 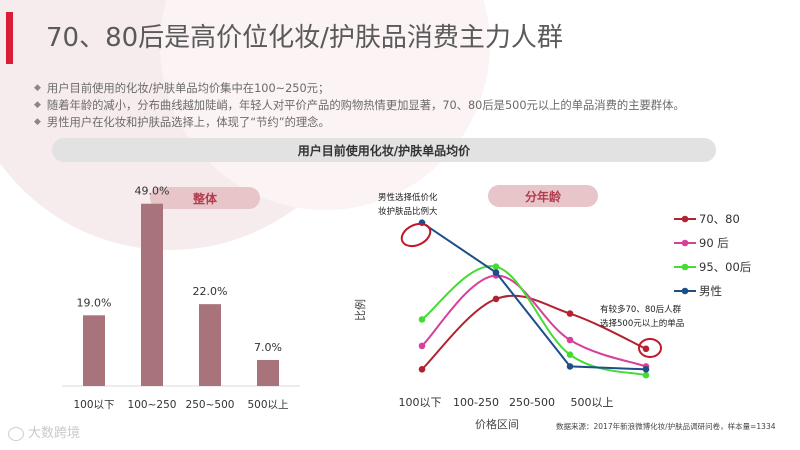 I want to click on bar-data-label: 19.0%, so click(x=94, y=302).